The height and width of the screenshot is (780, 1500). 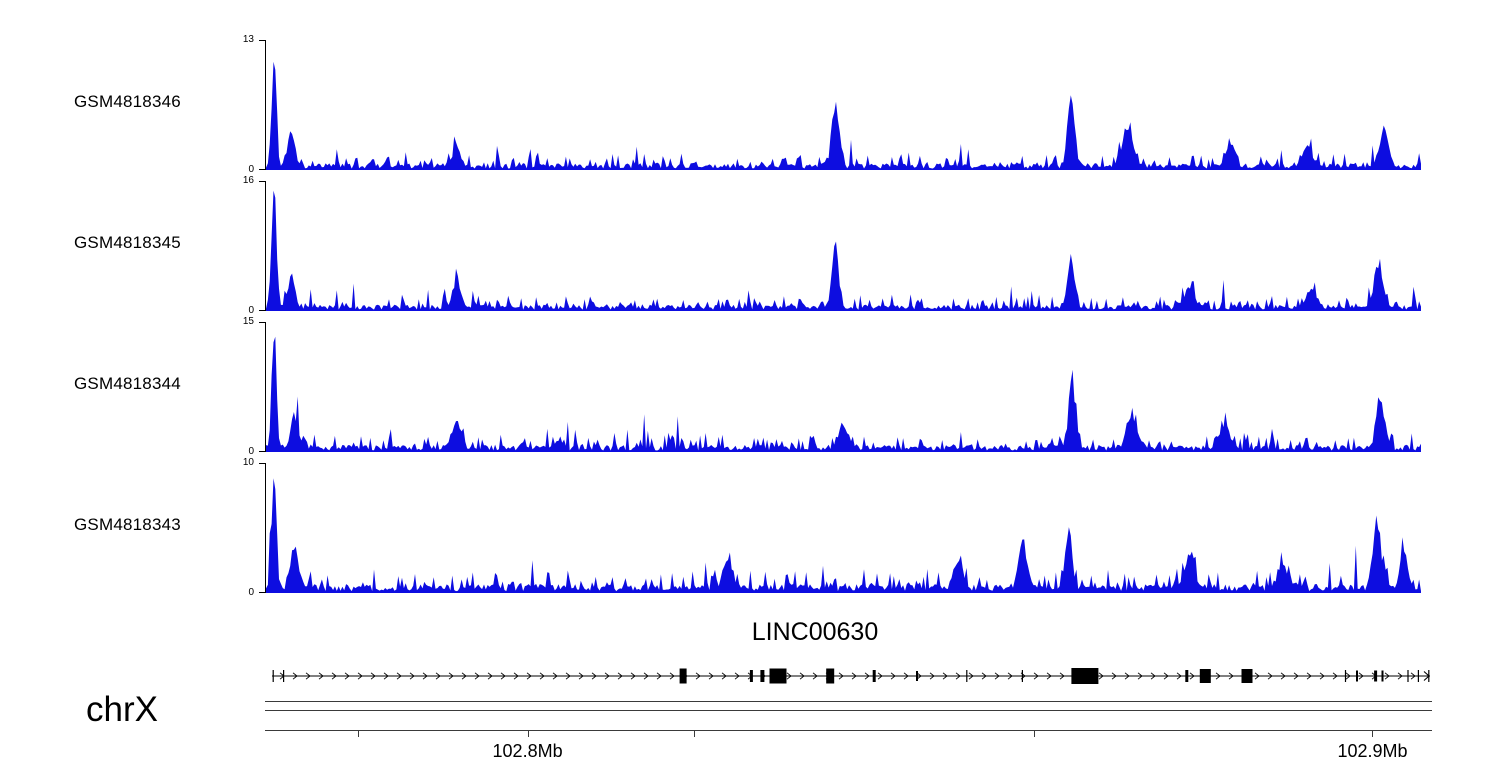 I want to click on y-axis-max-label: 13, so click(x=248, y=39).